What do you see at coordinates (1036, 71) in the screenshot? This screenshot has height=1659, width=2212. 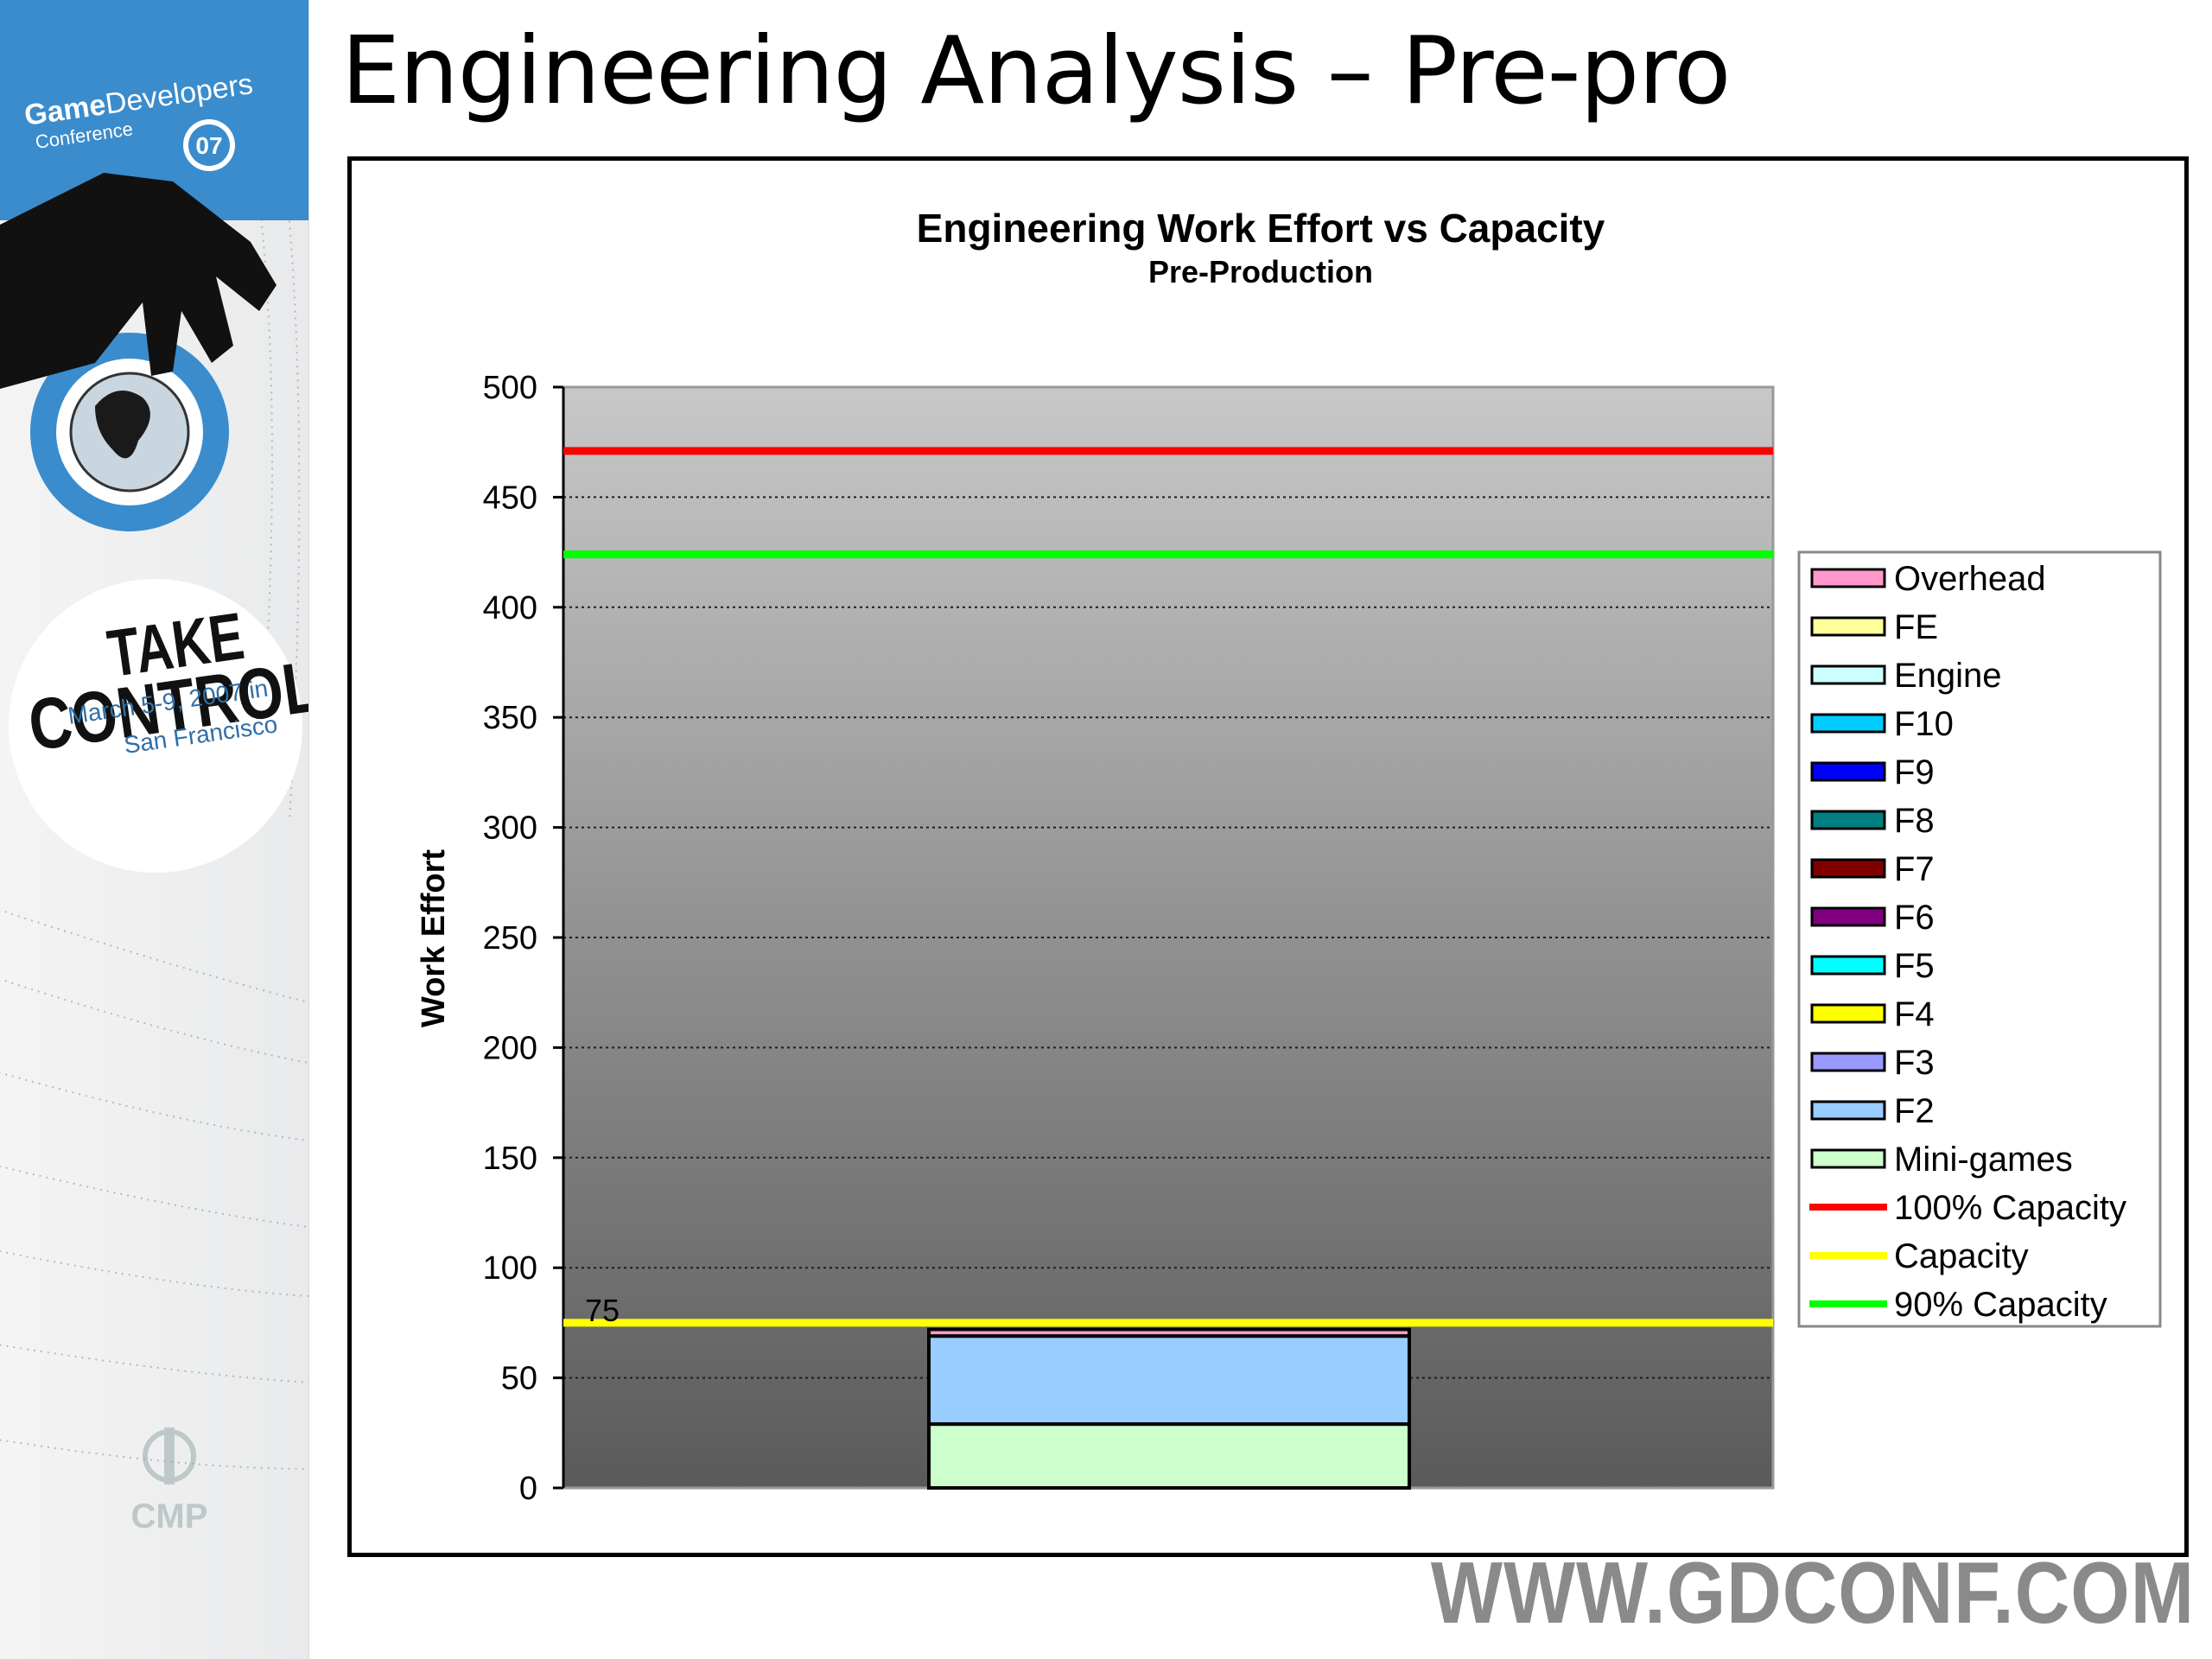 I see `slide-title: Engineering Analysis – Pre-pro` at bounding box center [1036, 71].